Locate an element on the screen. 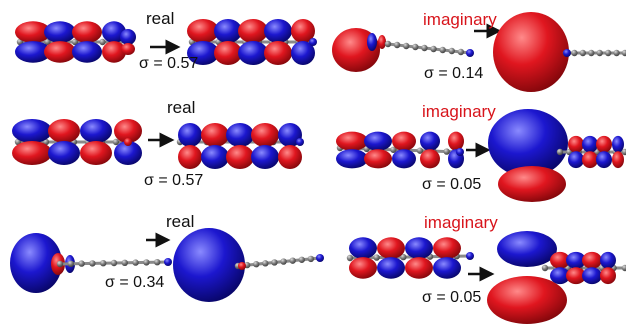 This screenshot has width=626, height=331. panel-3-sigma: σ = 0.57 is located at coordinates (174, 180).